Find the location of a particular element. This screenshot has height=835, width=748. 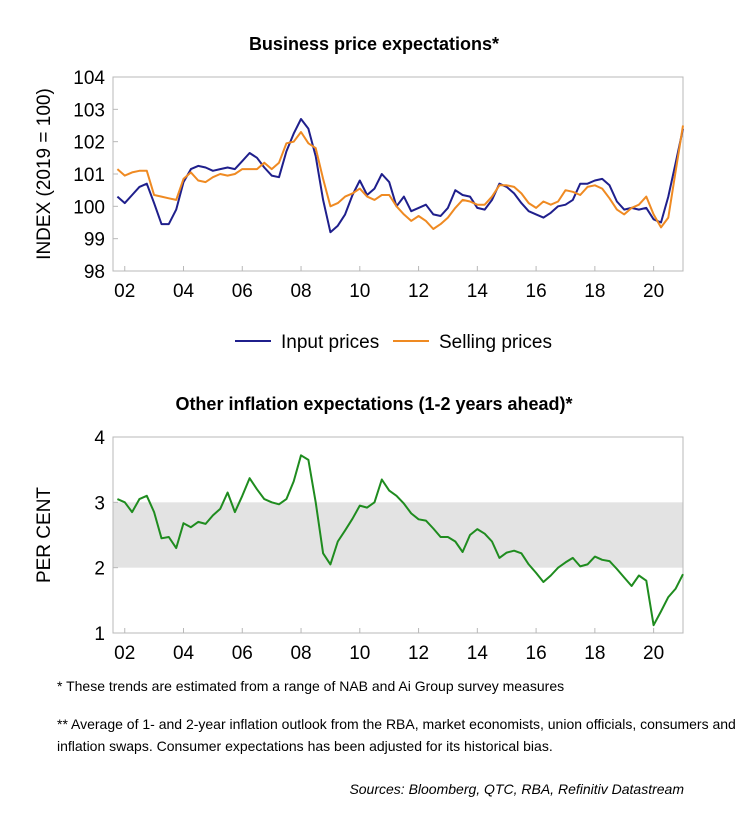

chart1-ytick-label: 102 is located at coordinates (89, 143).